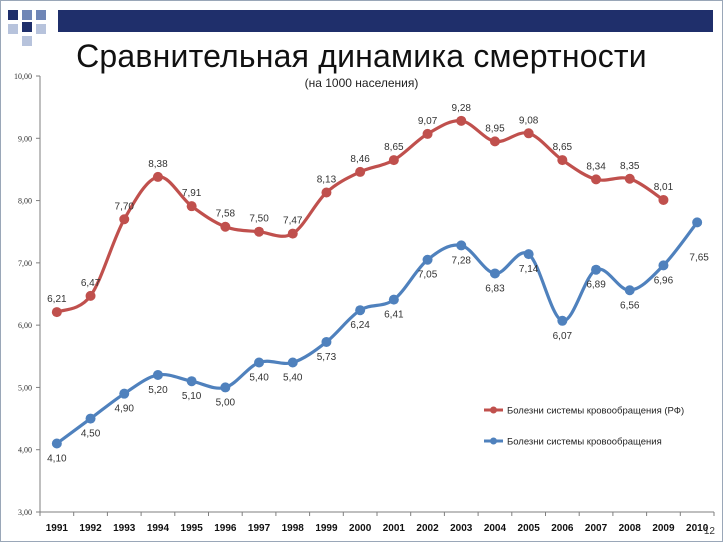 Image resolution: width=723 pixels, height=542 pixels. I want to click on y-tick-label: 8,00, so click(25, 201).